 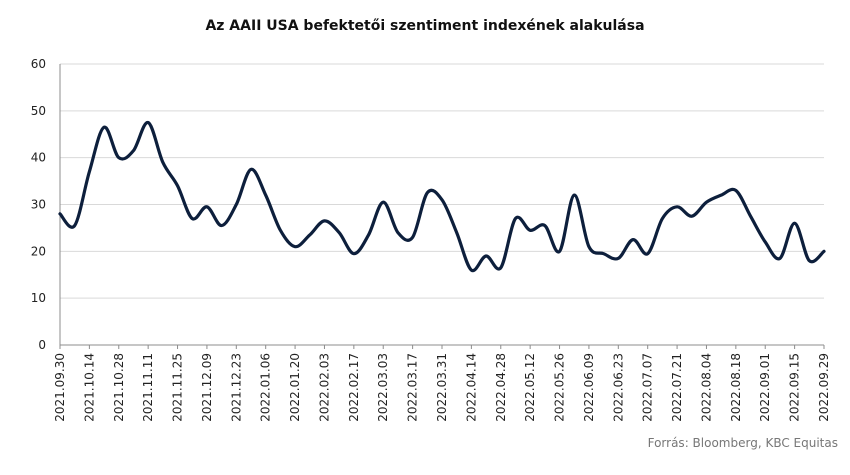 I want to click on x-tick-label: 2021.11.11, so click(x=148, y=387).